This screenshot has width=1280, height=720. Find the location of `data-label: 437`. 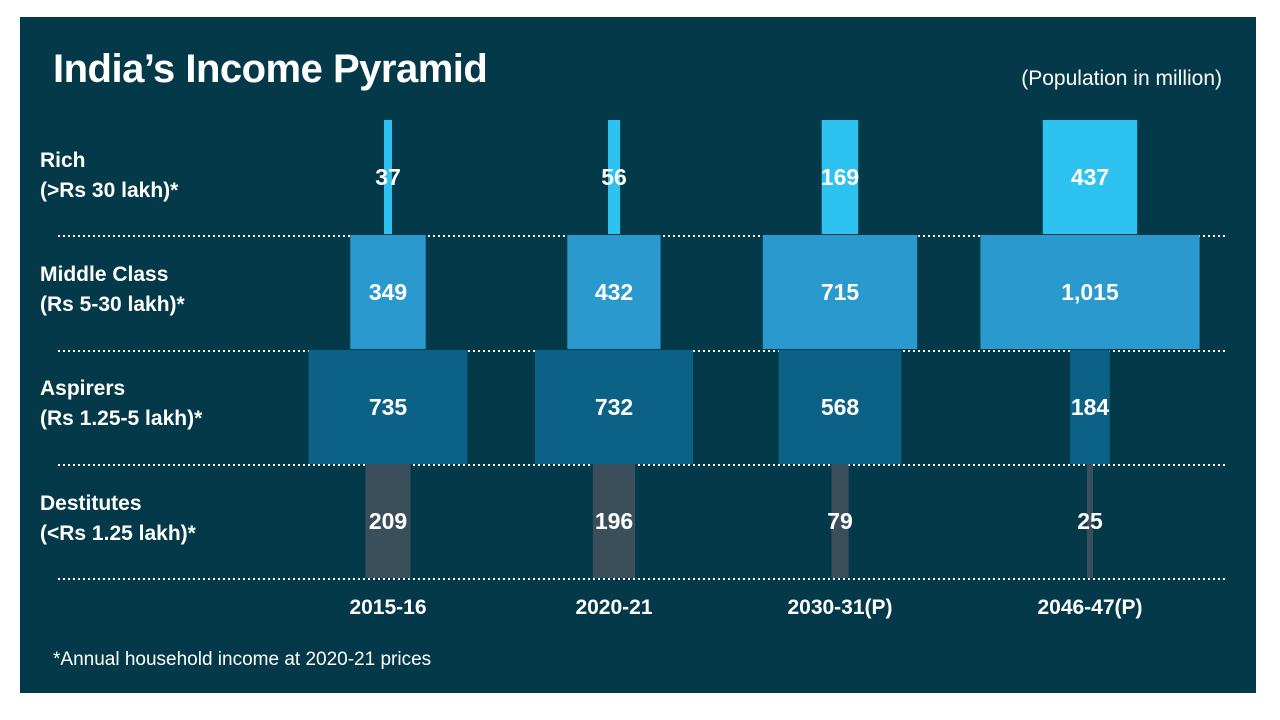

data-label: 437 is located at coordinates (1090, 177).